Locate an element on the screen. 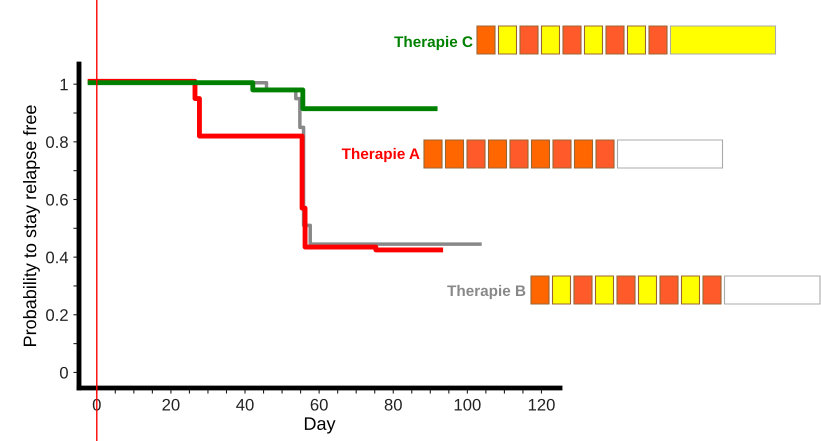 The image size is (821, 441). y-tick-label: 0 is located at coordinates (64, 372).